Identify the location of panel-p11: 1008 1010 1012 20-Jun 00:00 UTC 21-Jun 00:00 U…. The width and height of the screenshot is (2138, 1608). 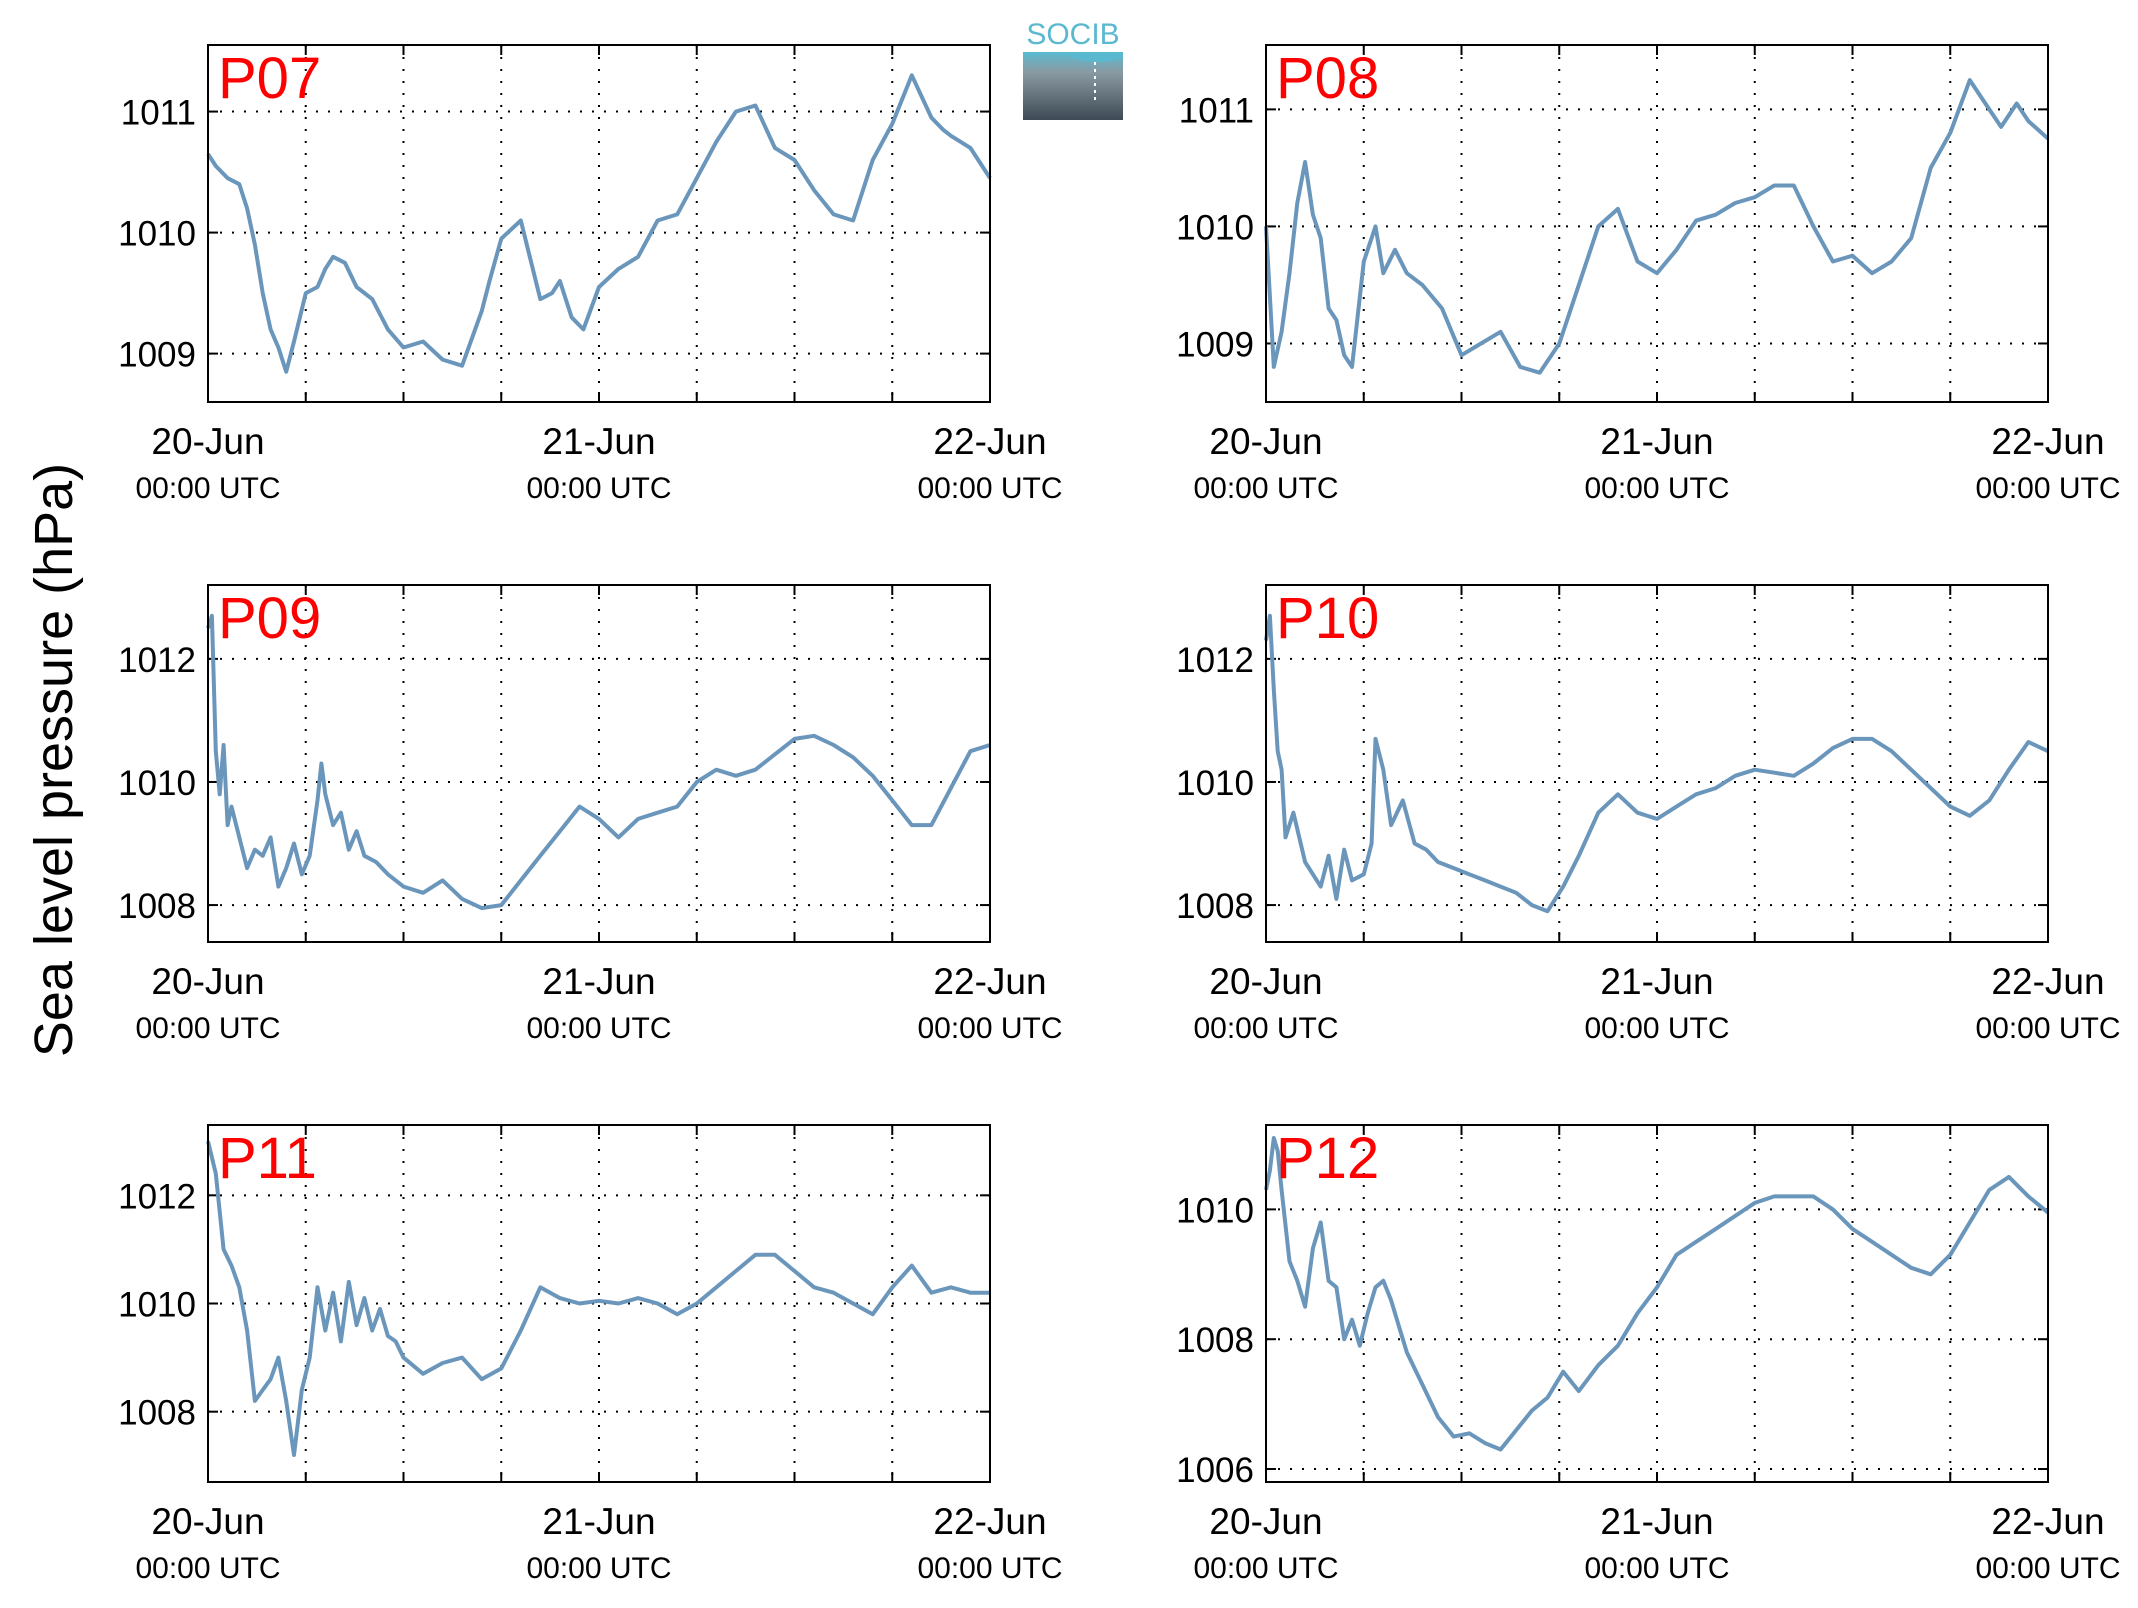
(590, 1354).